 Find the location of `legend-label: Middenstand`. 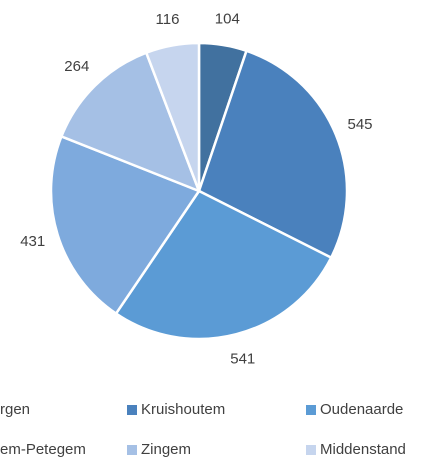

legend-label: Middenstand is located at coordinates (363, 449).